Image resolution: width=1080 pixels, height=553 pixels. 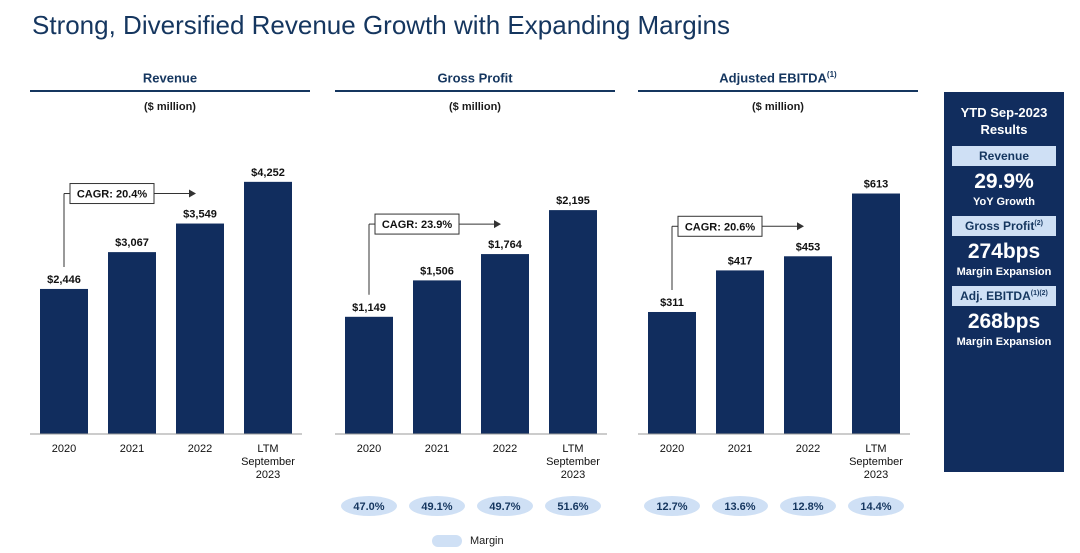 What do you see at coordinates (112, 195) in the screenshot?
I see `cagr-label: CAGR: 20.4%` at bounding box center [112, 195].